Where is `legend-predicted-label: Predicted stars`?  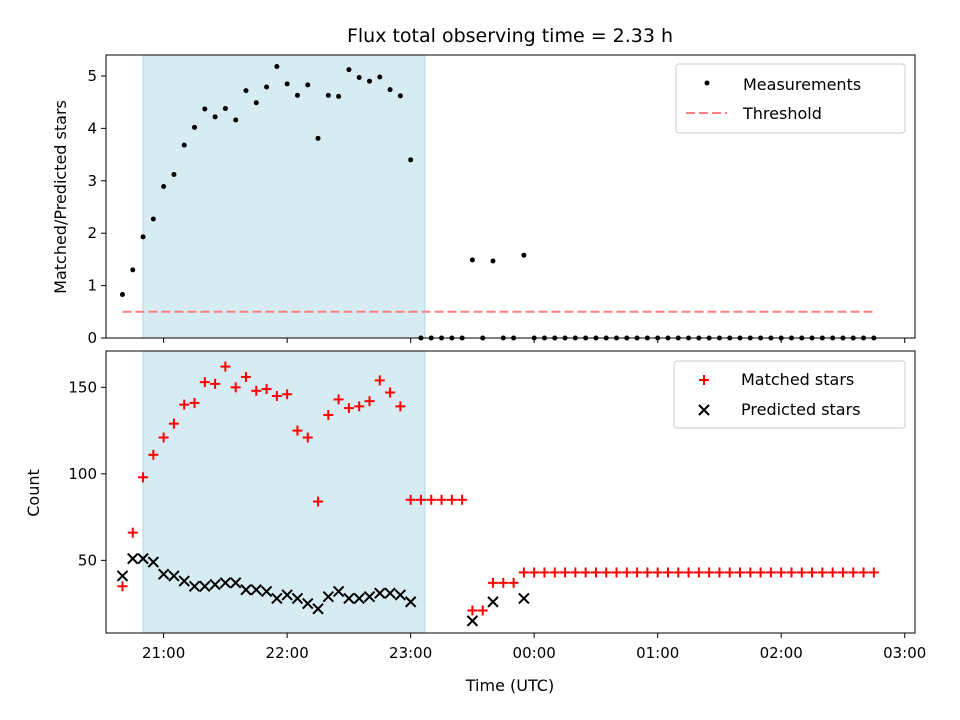 legend-predicted-label: Predicted stars is located at coordinates (801, 409).